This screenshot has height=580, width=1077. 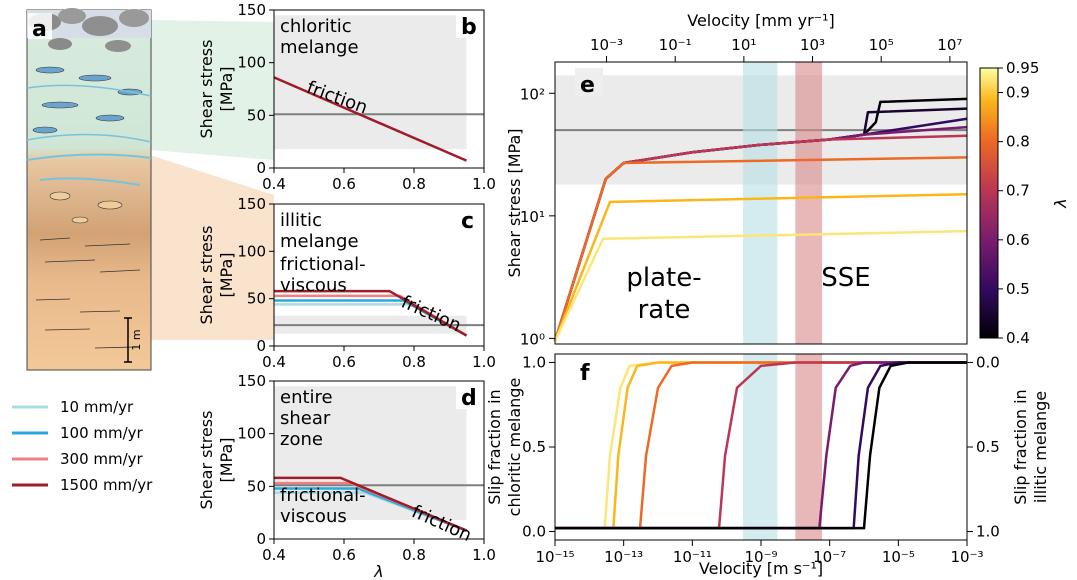 I want to click on colorbar-tick-label: 0.8, so click(x=1018, y=142).